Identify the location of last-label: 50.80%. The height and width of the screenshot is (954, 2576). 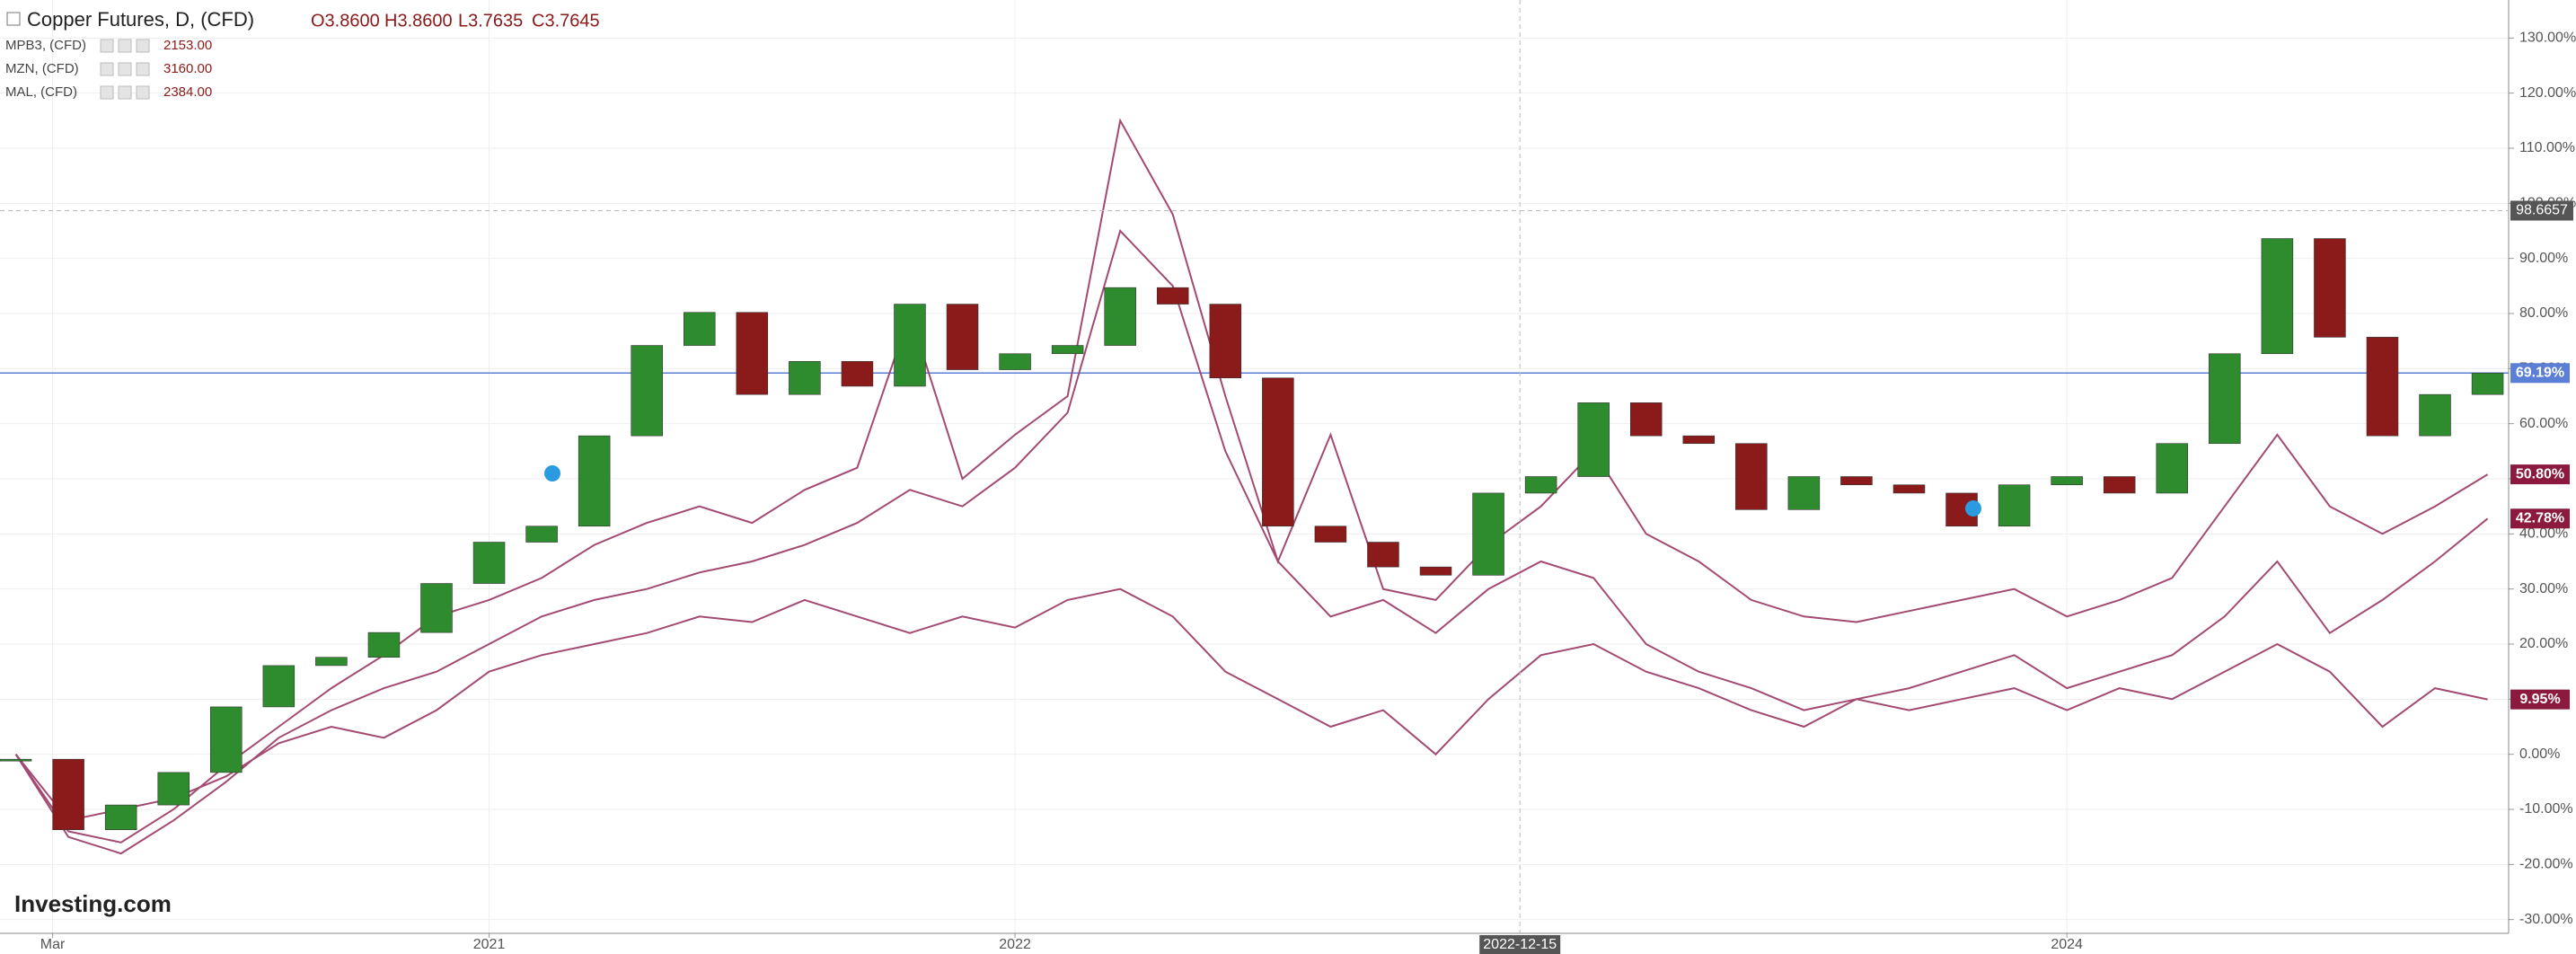
(2540, 473).